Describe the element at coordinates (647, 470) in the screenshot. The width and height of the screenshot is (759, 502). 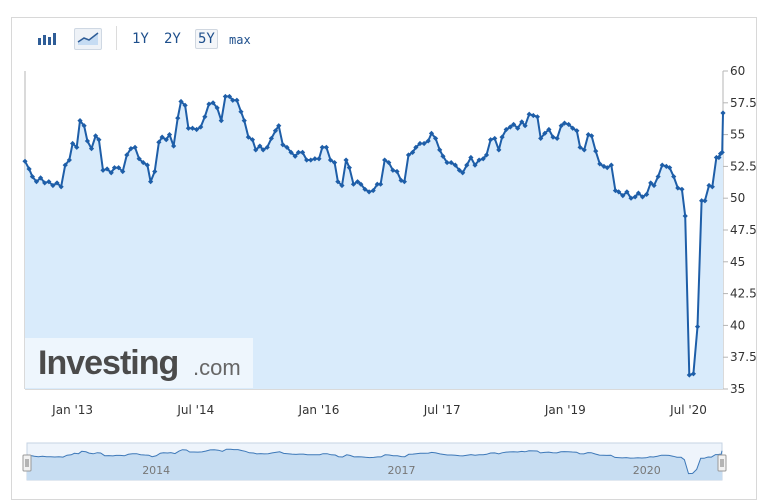
I see `navigator-tick-label: 2020` at that location.